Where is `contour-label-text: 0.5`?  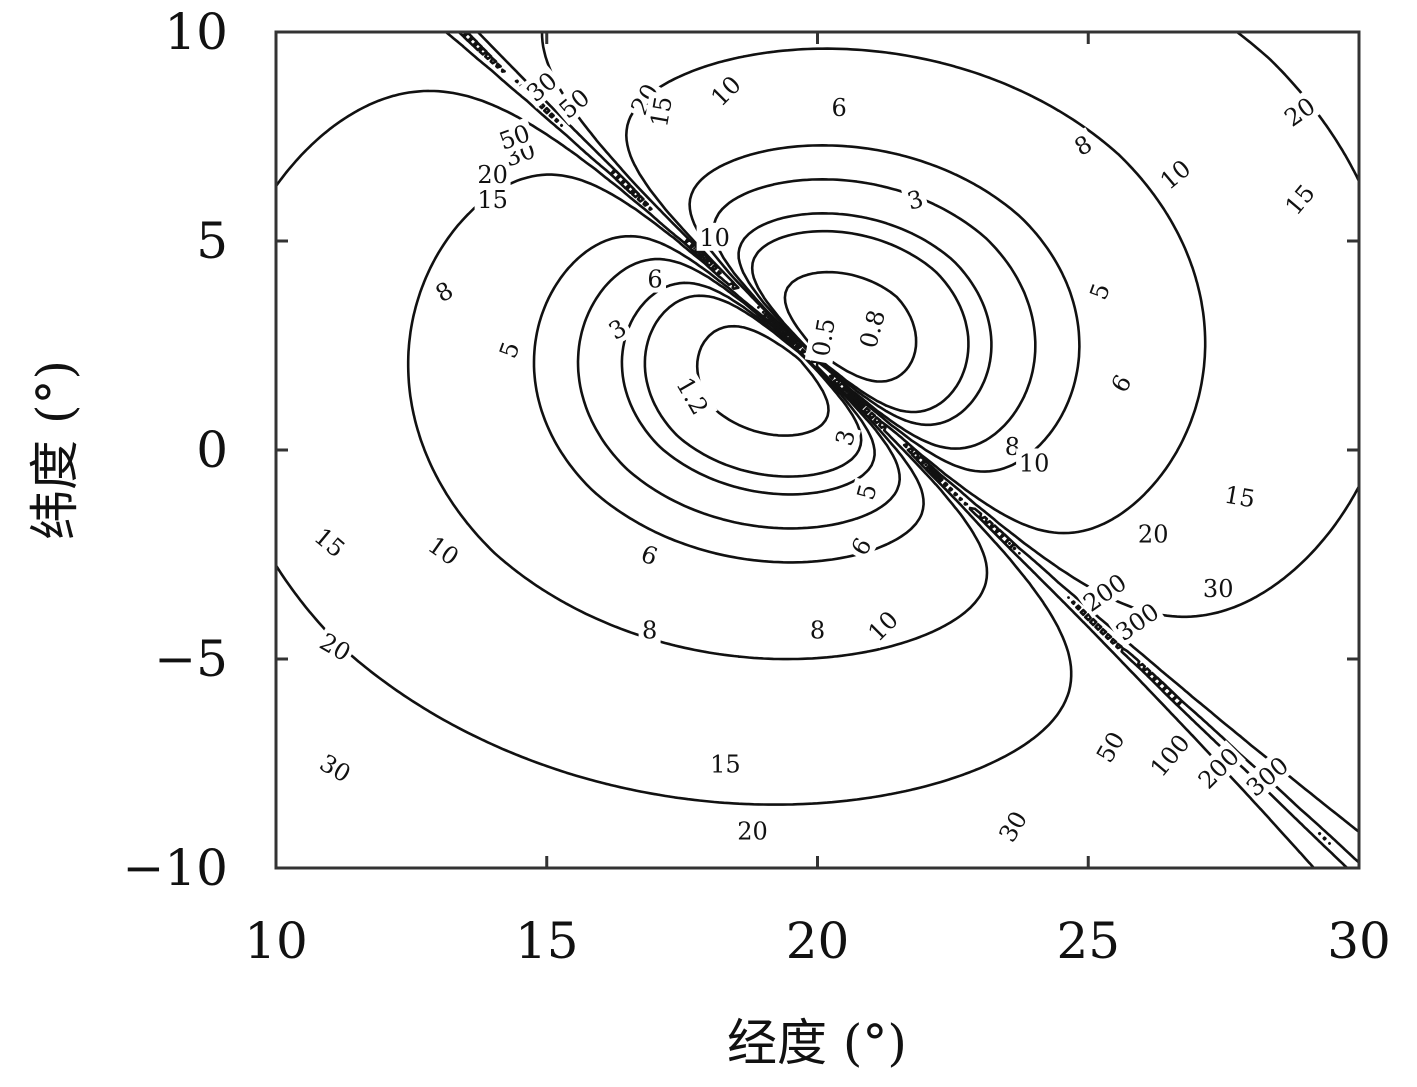
contour-label-text: 0.5 is located at coordinates (824, 337).